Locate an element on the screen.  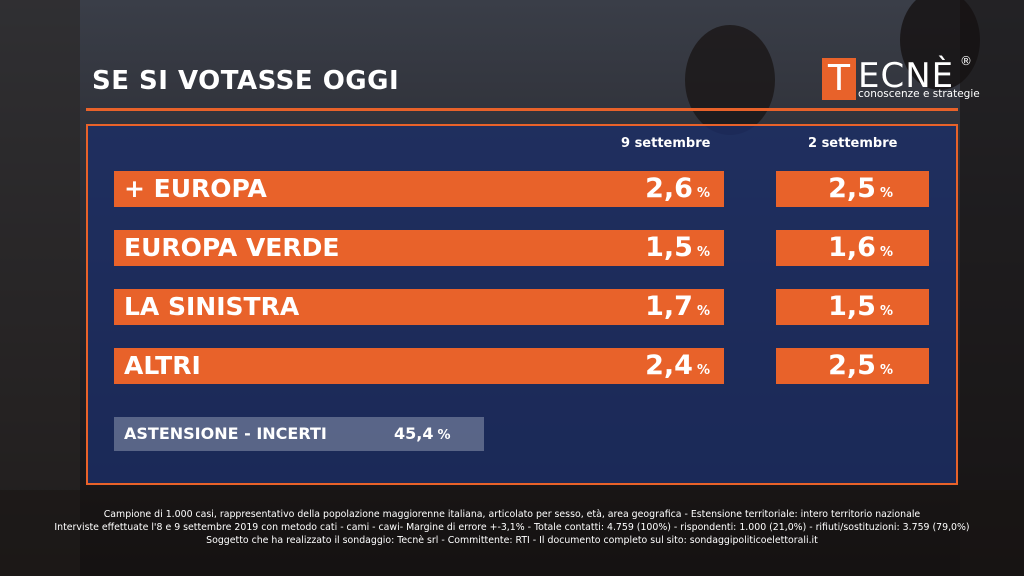
abstention-value: 45,4% is located at coordinates (422, 433).